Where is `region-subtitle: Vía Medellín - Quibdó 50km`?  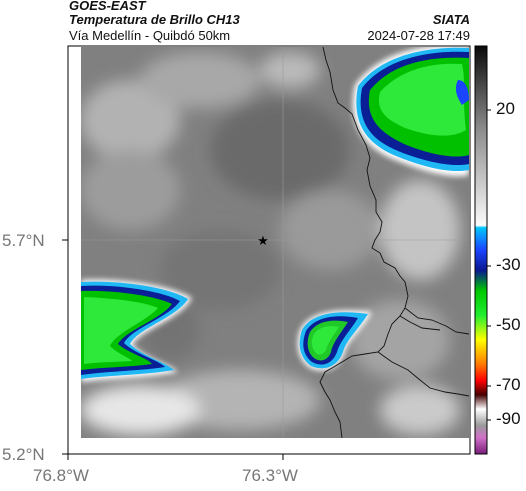 region-subtitle: Vía Medellín - Quibdó 50km is located at coordinates (150, 35).